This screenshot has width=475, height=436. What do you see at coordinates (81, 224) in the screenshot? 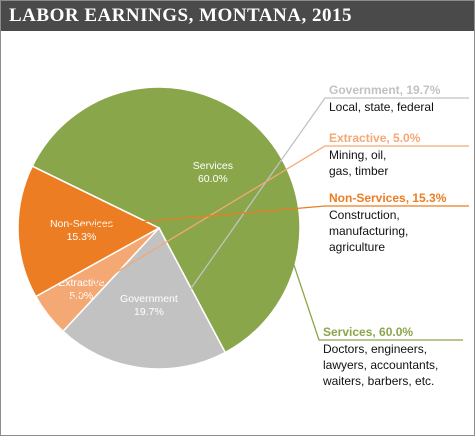
I see `slice-label-non-services: Non-Services` at bounding box center [81, 224].